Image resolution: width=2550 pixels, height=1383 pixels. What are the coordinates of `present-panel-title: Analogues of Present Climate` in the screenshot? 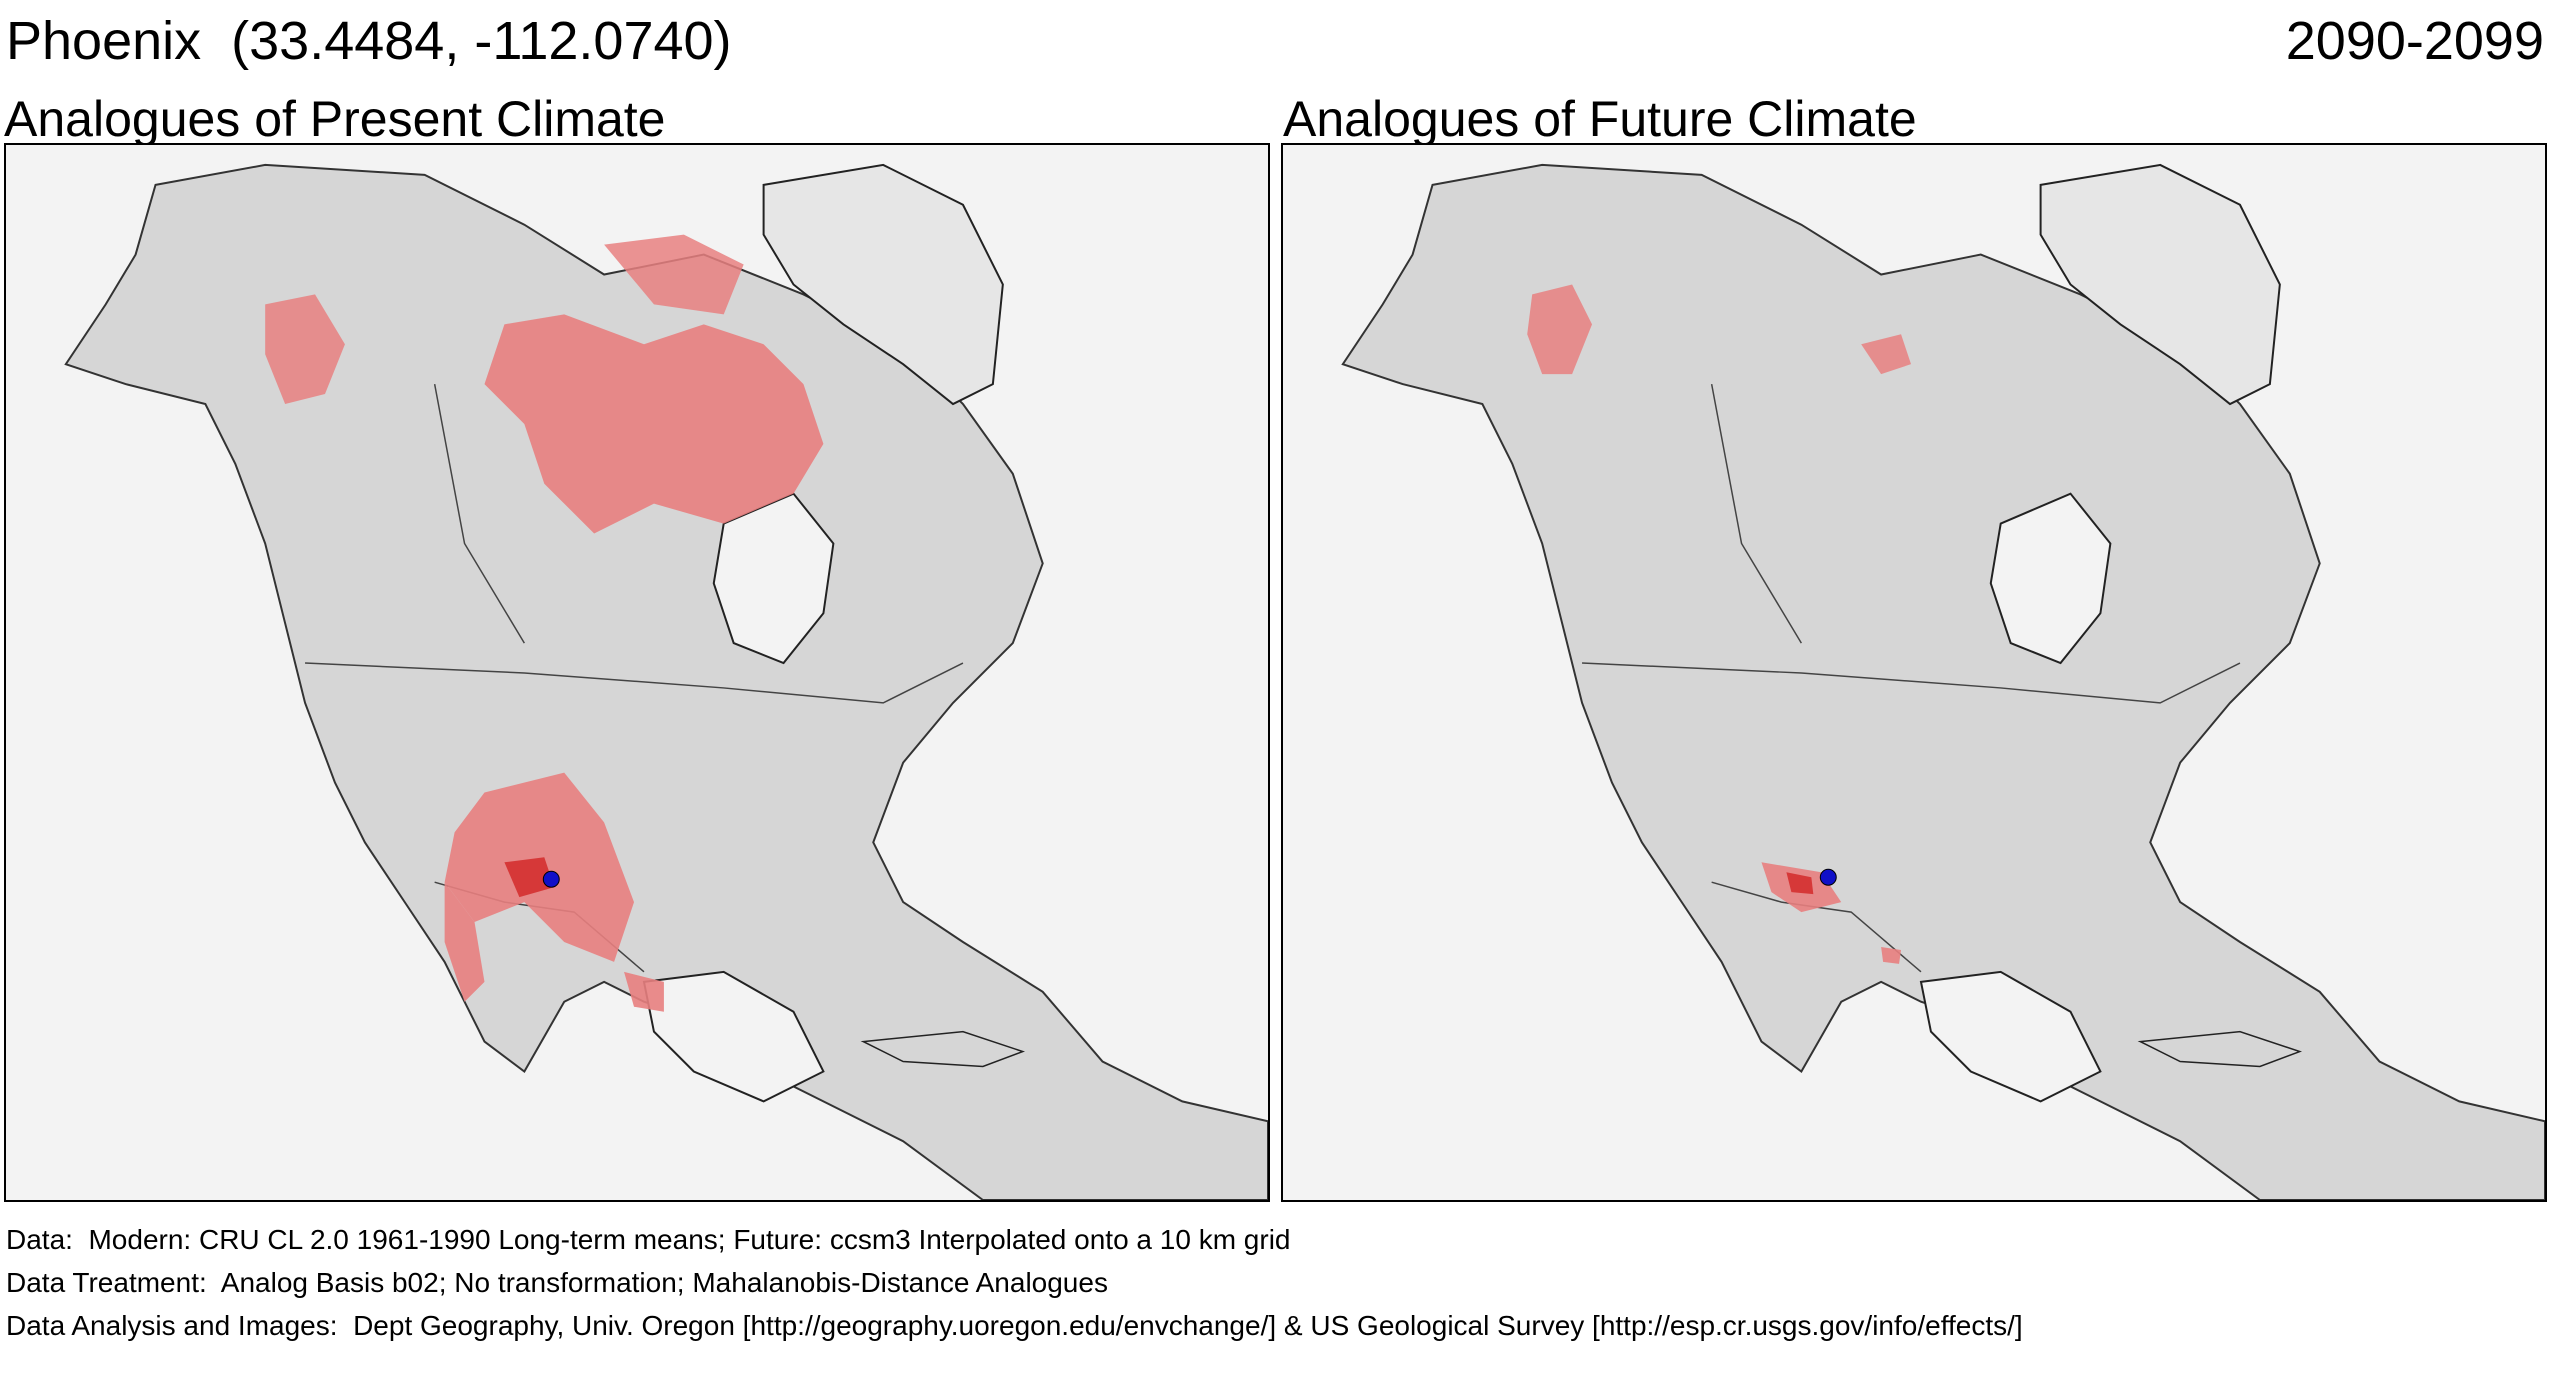 It's located at (335, 119).